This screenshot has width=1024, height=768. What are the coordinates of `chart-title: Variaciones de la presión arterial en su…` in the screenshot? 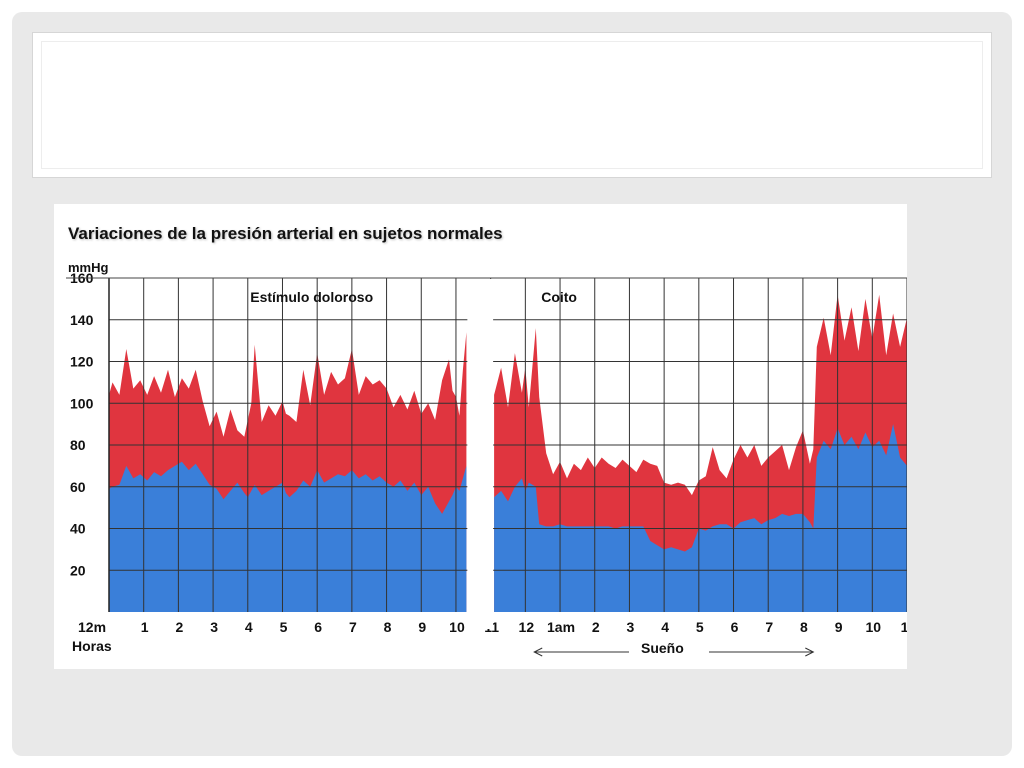 It's located at (285, 233).